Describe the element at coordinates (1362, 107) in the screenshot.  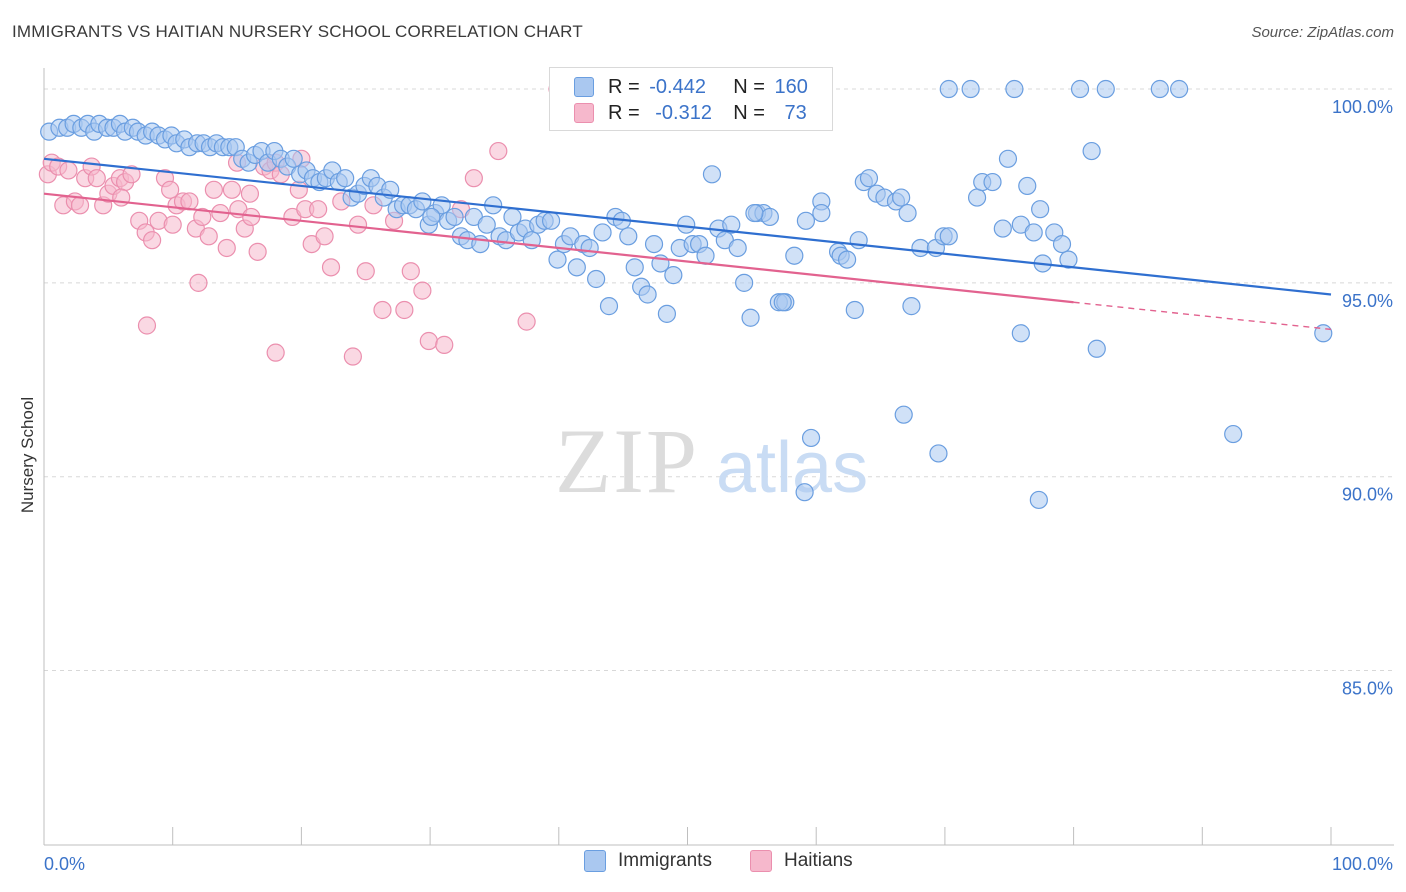
I see `y-tick-label: 100.0%` at that location.